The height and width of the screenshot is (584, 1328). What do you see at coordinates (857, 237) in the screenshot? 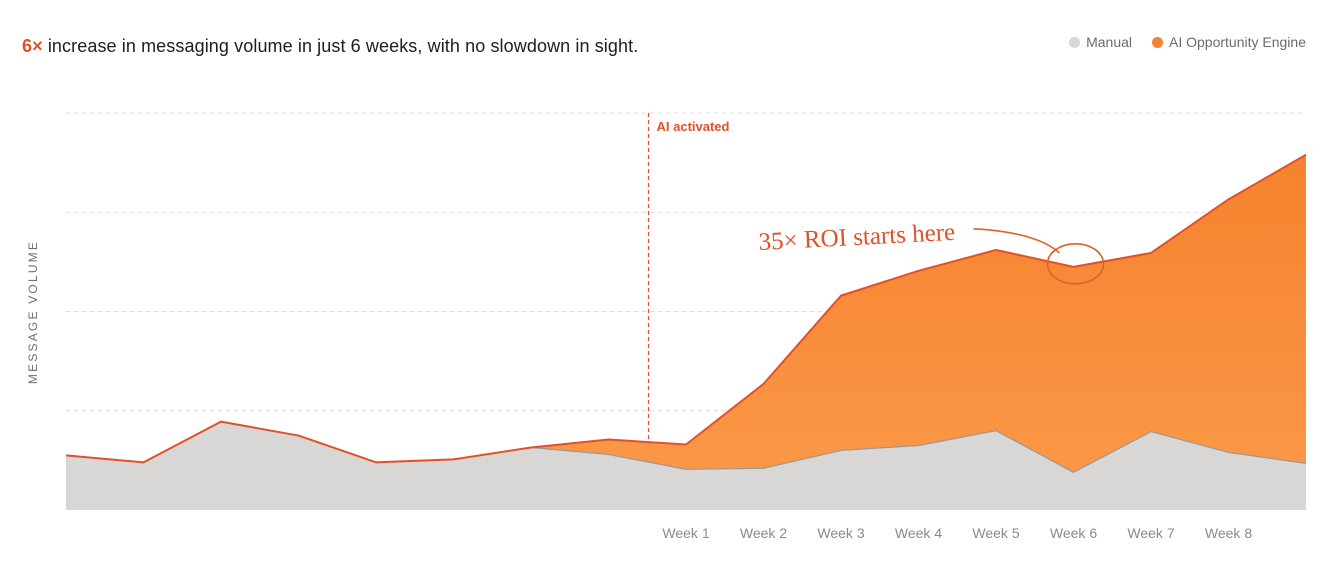
I see `roi-callout-label: 35× ROI starts here` at bounding box center [857, 237].